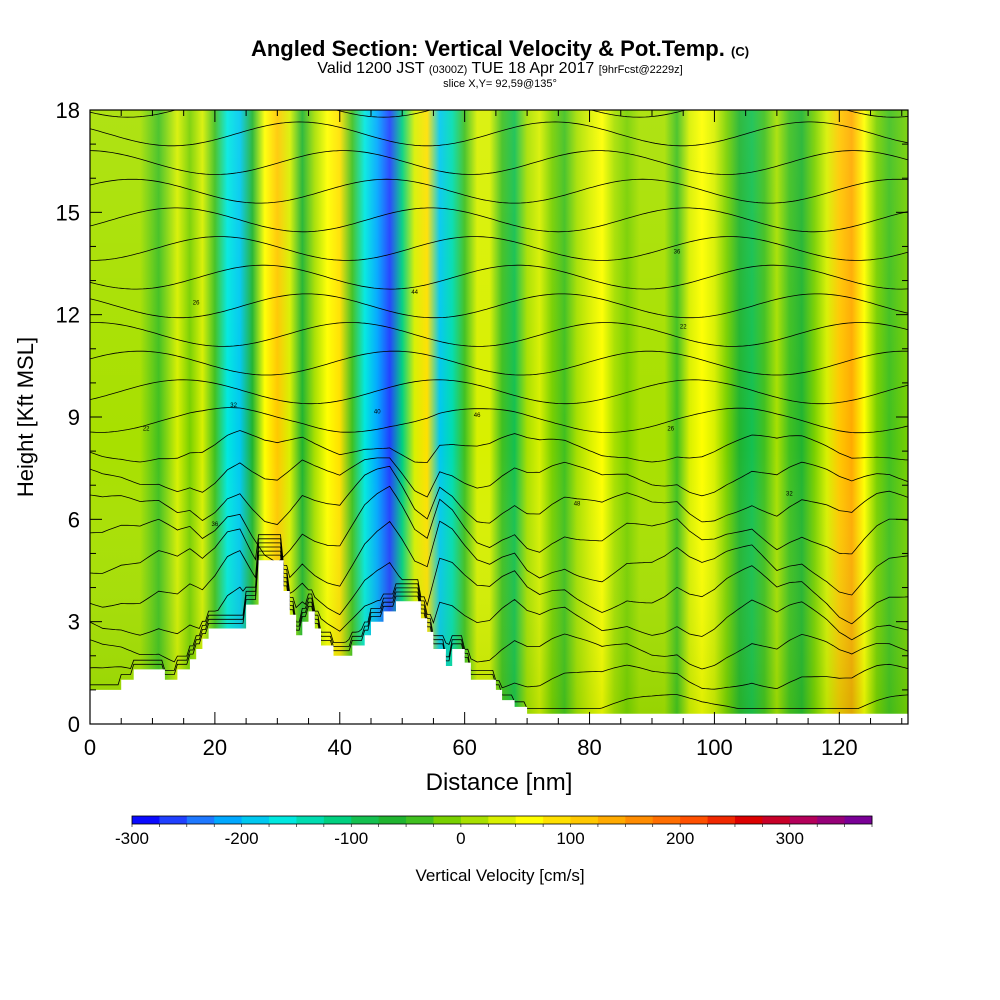  Describe the element at coordinates (351, 838) in the screenshot. I see `colorbar-tick-label: -100` at that location.